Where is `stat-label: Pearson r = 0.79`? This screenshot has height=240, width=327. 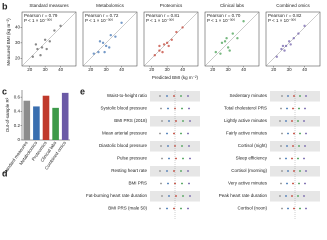
stat-label: Pearson r = 0.79 is located at coordinates (41, 15).